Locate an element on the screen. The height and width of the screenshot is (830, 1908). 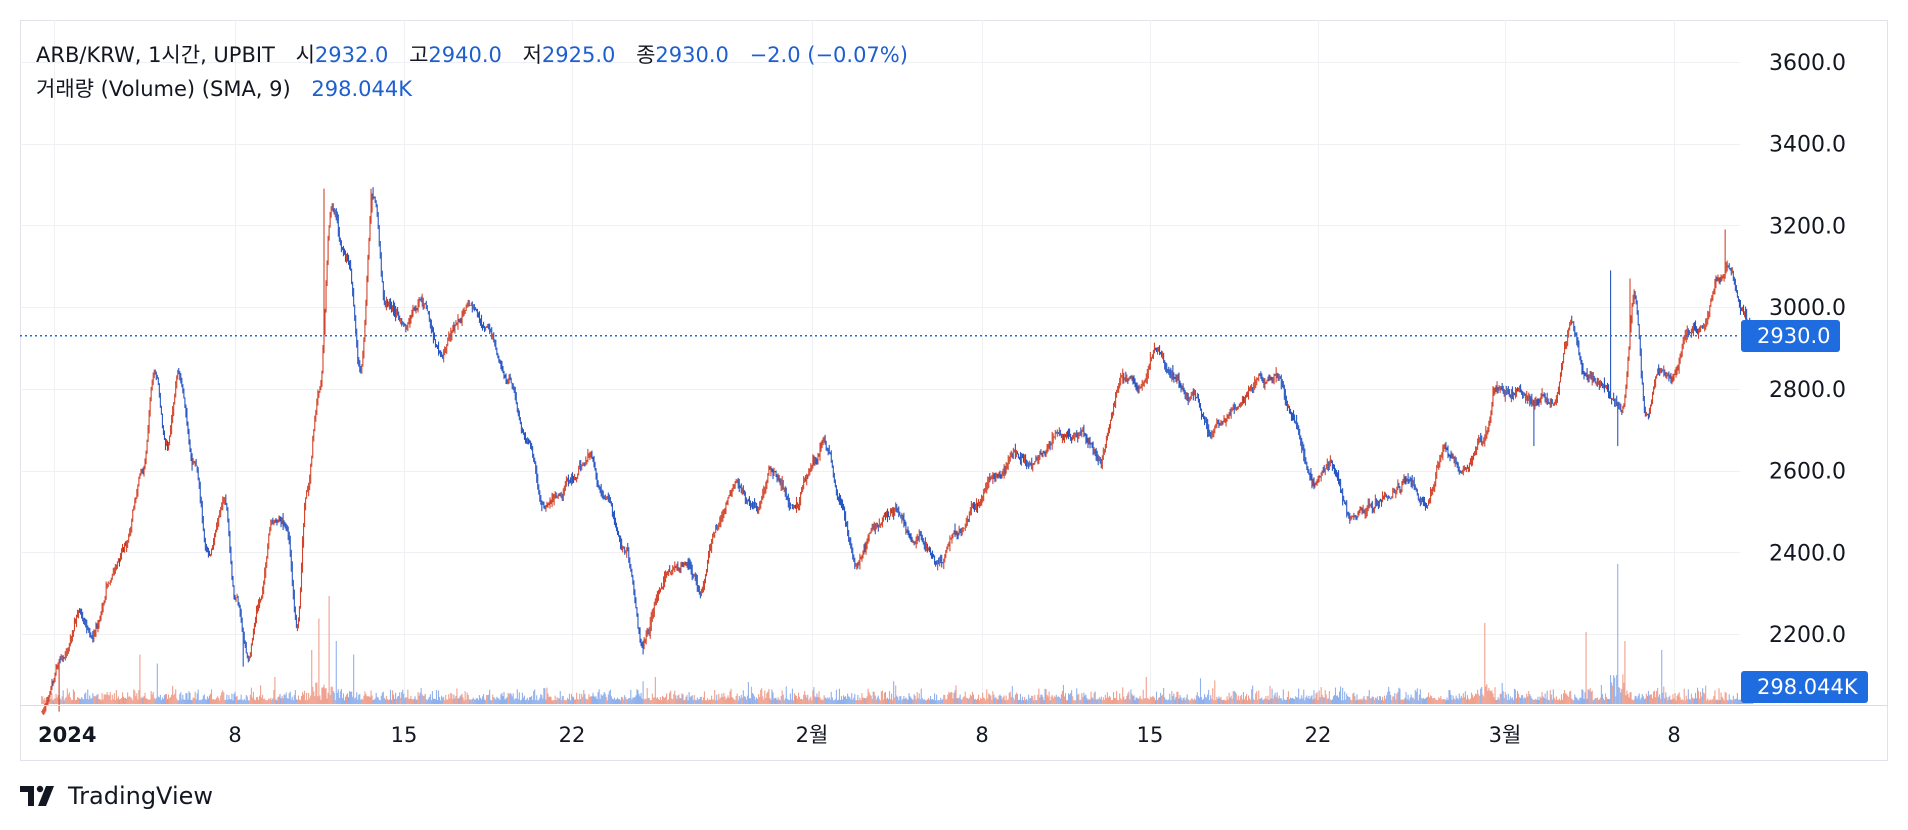
change-value: −2.0 (−0.07%) is located at coordinates (828, 55).